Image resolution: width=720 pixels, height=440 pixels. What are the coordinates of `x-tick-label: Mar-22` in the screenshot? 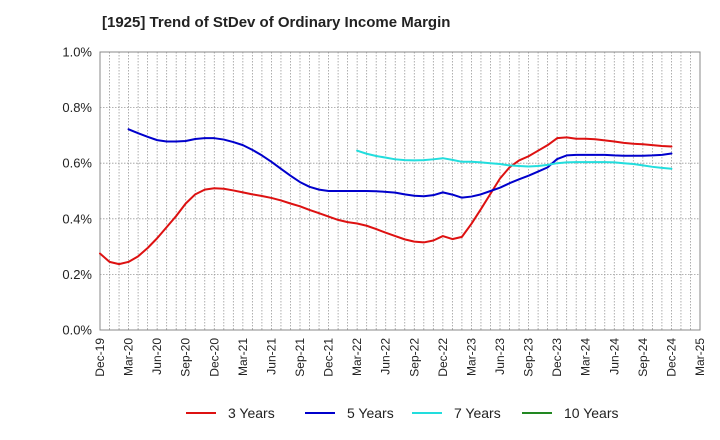 It's located at (357, 357).